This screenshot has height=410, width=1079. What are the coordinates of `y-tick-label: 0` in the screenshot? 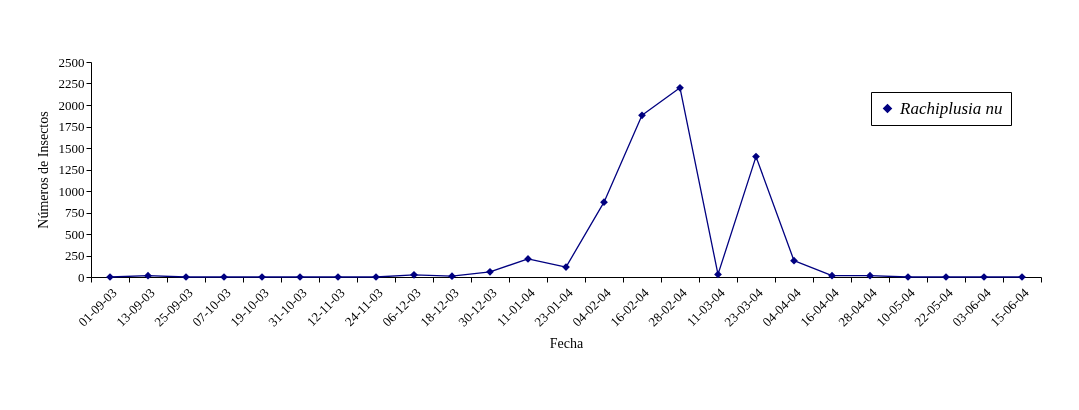 It's located at (81, 277).